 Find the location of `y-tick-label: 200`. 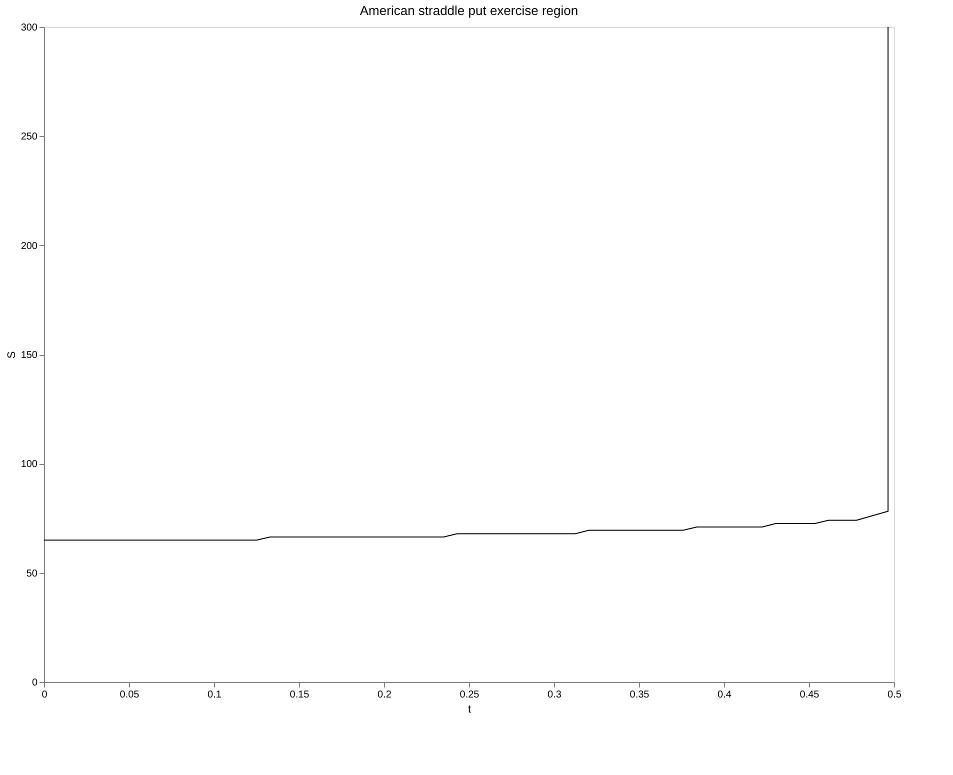

y-tick-label: 200 is located at coordinates (29, 246).